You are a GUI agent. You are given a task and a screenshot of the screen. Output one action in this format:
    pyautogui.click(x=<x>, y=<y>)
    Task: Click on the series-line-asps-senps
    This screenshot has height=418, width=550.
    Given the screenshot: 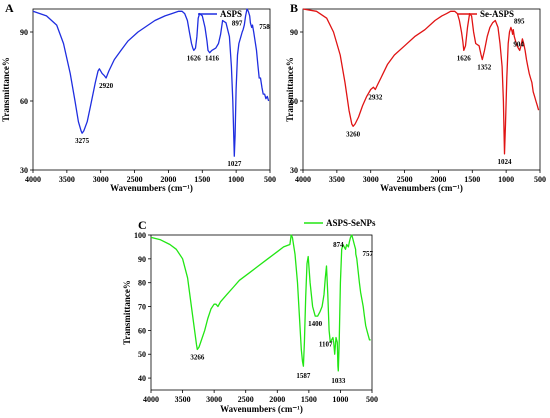 What is the action you would take?
    pyautogui.click(x=260, y=303)
    